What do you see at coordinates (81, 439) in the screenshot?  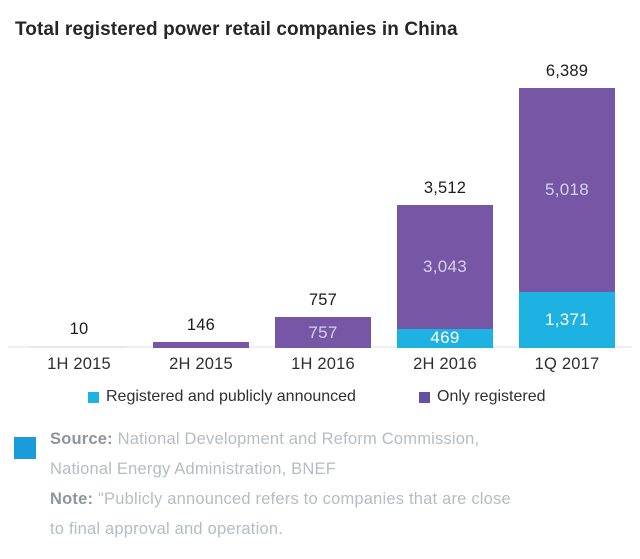 I see `source-label: Source:` at bounding box center [81, 439].